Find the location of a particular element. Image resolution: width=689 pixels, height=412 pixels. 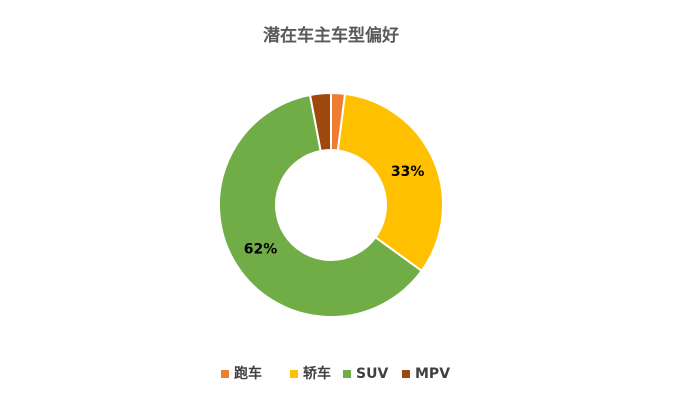

legend-label: 跑车 is located at coordinates (248, 373).